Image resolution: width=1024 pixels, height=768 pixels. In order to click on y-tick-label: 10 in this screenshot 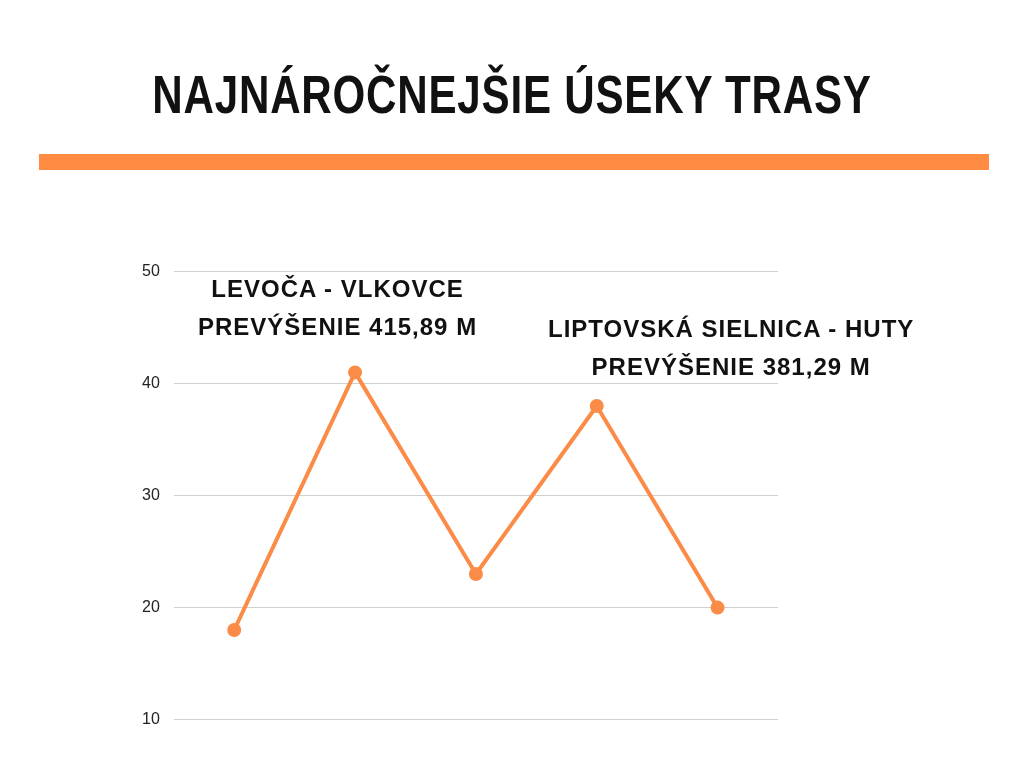, I will do `click(151, 719)`.